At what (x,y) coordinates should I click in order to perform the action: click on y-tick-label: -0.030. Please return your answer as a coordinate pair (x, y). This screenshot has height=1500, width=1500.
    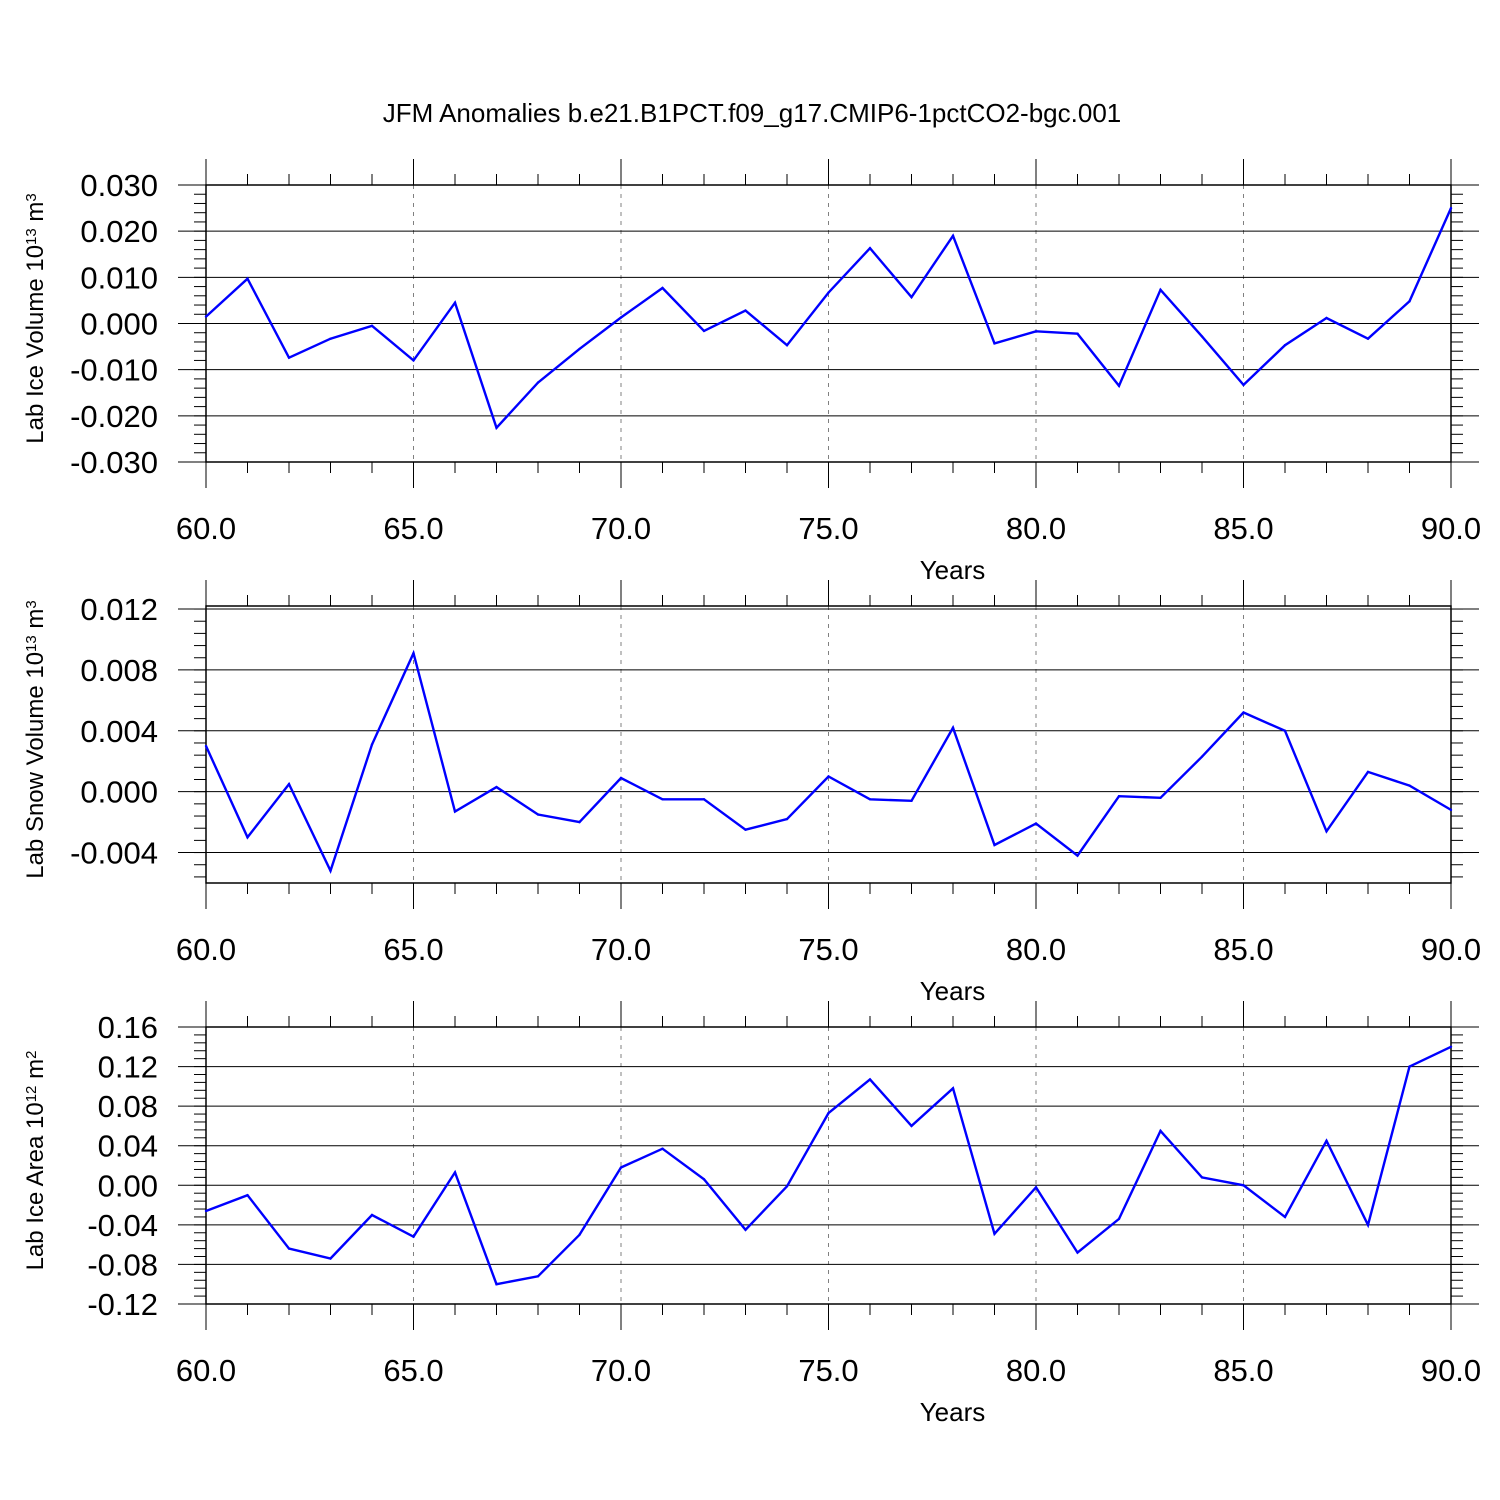
    Looking at the image, I should click on (114, 462).